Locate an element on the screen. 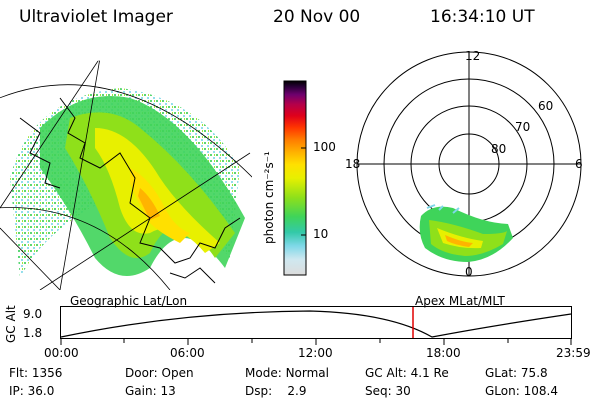 The width and height of the screenshot is (600, 400). lat-label-80: 80 is located at coordinates (498, 149).